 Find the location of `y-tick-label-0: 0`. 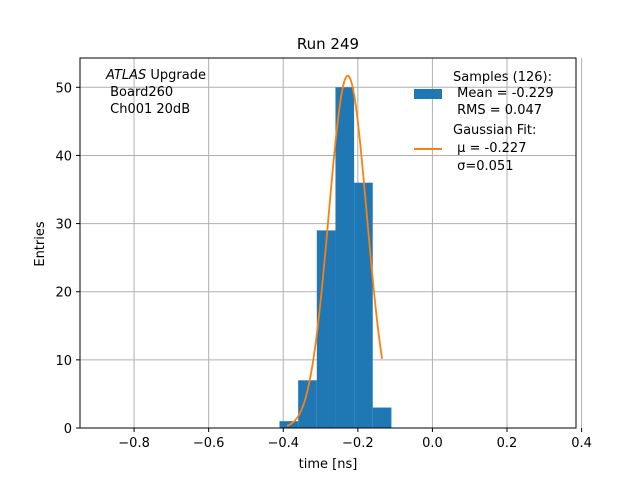

y-tick-label-0: 0 is located at coordinates (68, 429).